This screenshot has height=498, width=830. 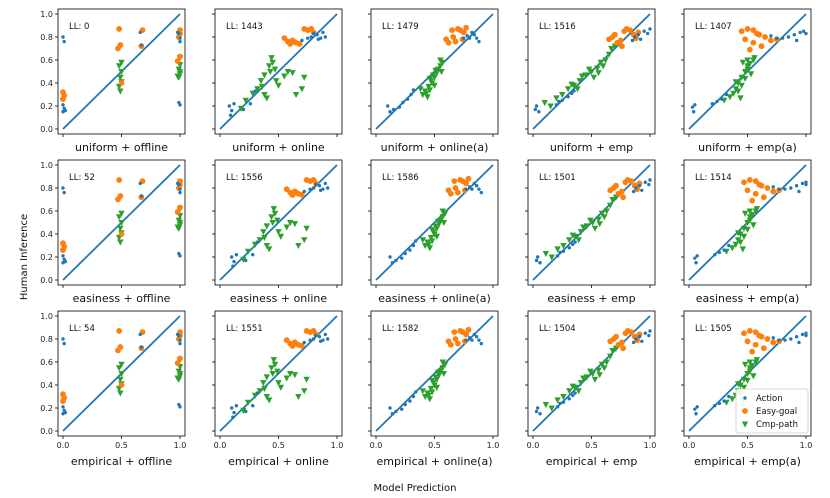 What do you see at coordinates (278, 445) in the screenshot?
I see `x-tick-label: 0.5` at bounding box center [278, 445].